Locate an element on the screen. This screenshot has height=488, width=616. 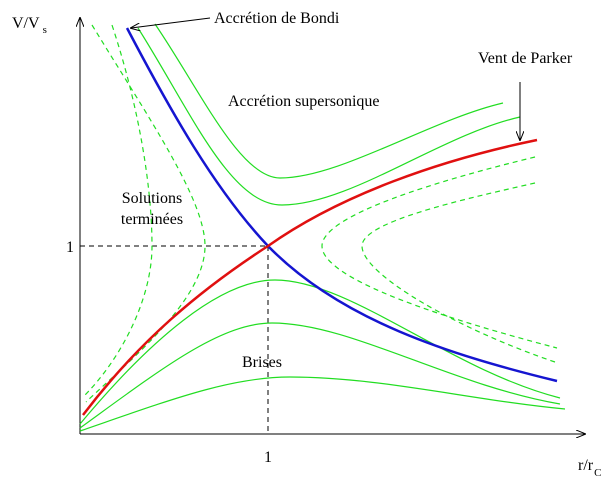
x-label: r/rC is located at coordinates (589, 468).